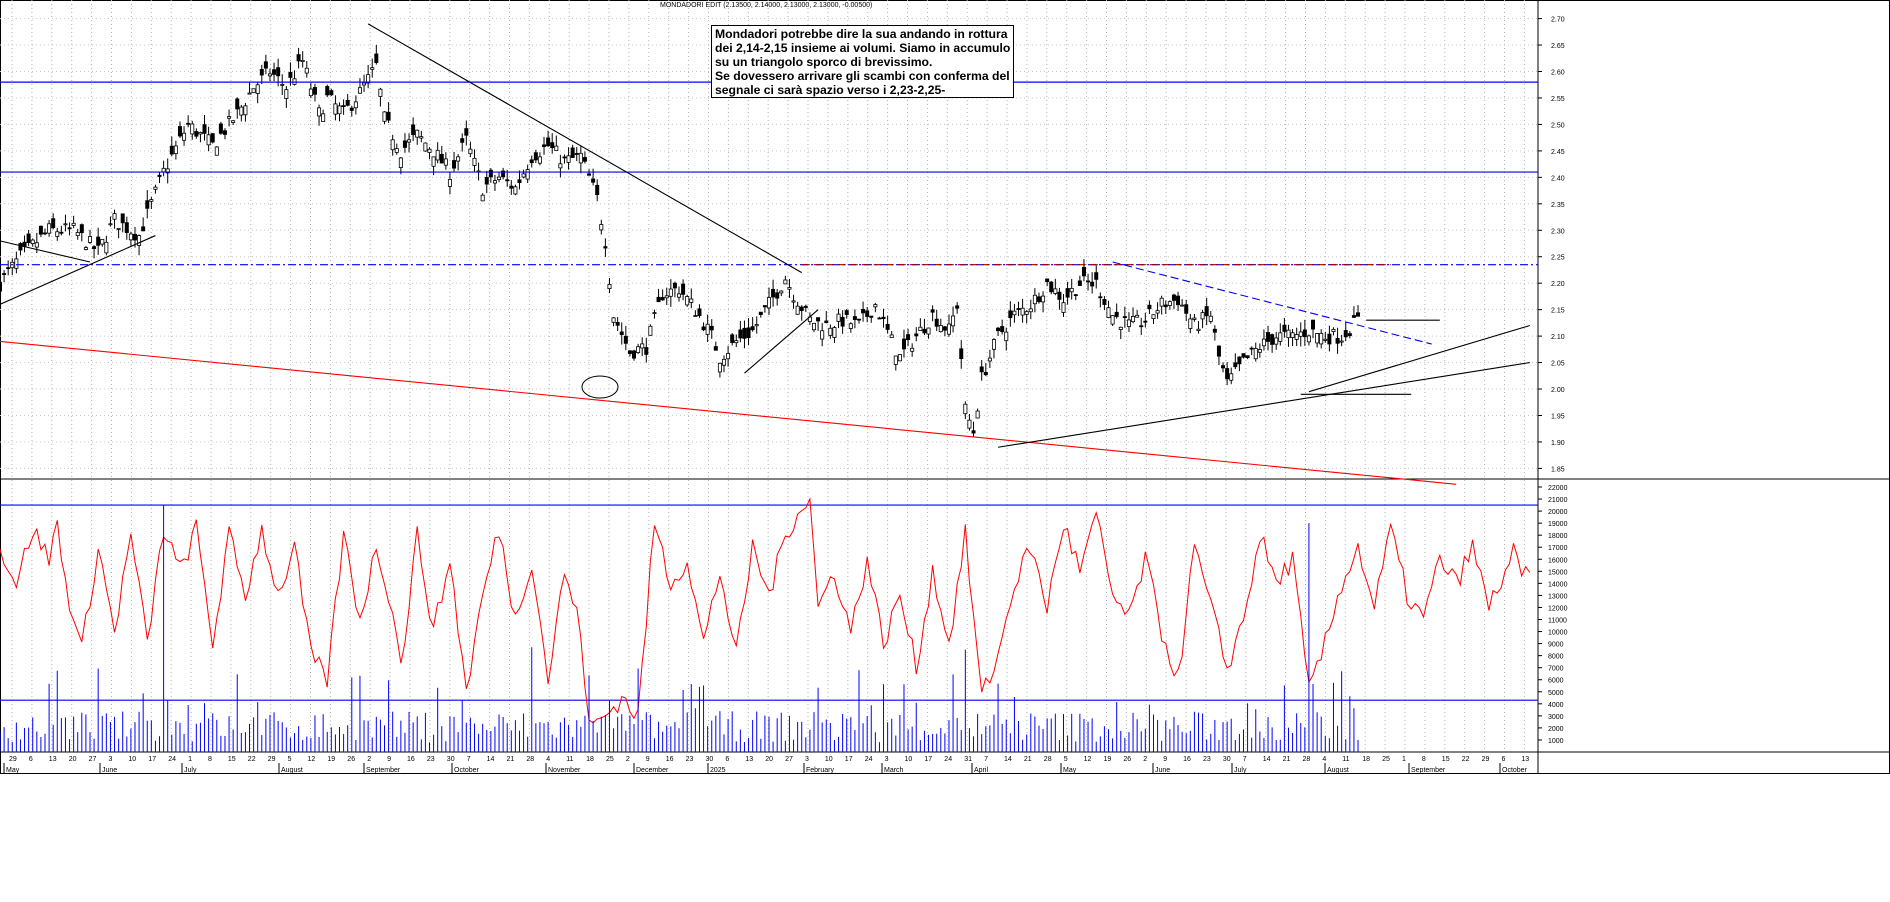 The width and height of the screenshot is (1890, 902). What do you see at coordinates (1558, 524) in the screenshot?
I see `y-tick-label: 19000` at bounding box center [1558, 524].